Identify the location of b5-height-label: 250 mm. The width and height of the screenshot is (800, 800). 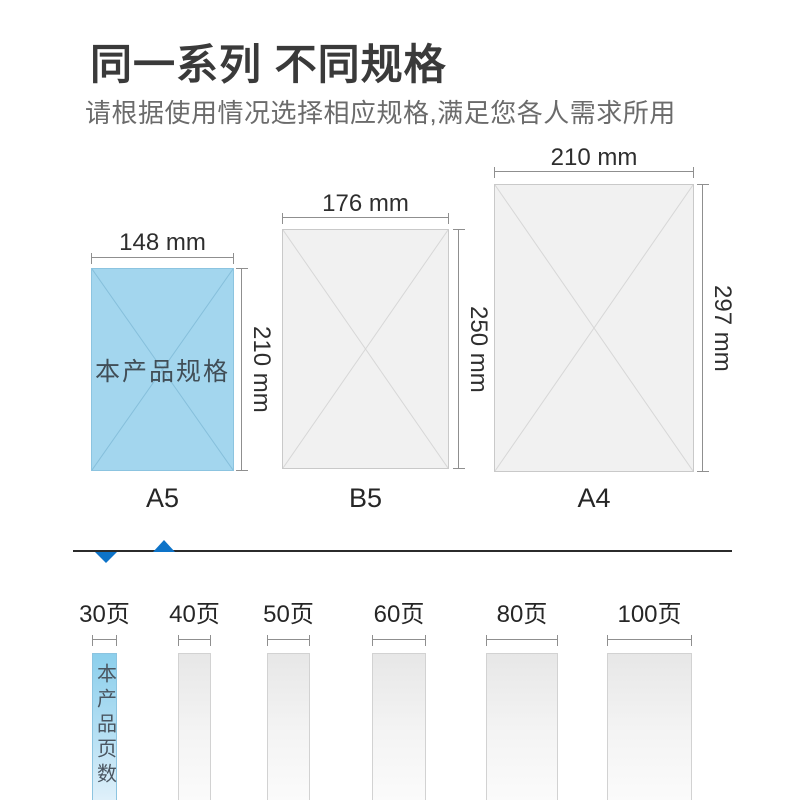
(478, 349).